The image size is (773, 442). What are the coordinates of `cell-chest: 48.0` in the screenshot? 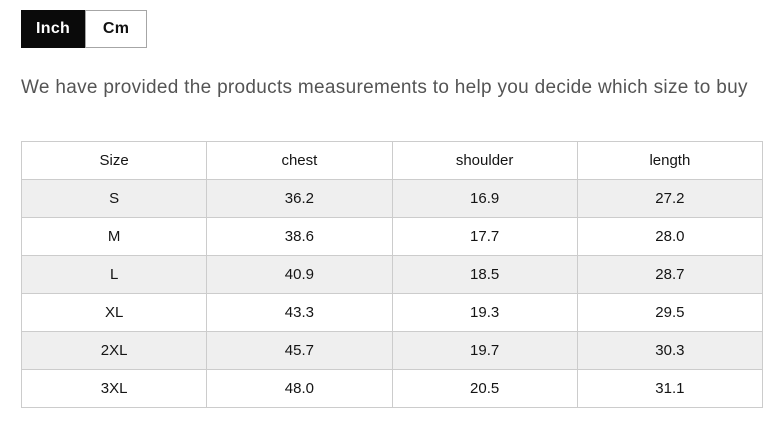 It's located at (299, 389).